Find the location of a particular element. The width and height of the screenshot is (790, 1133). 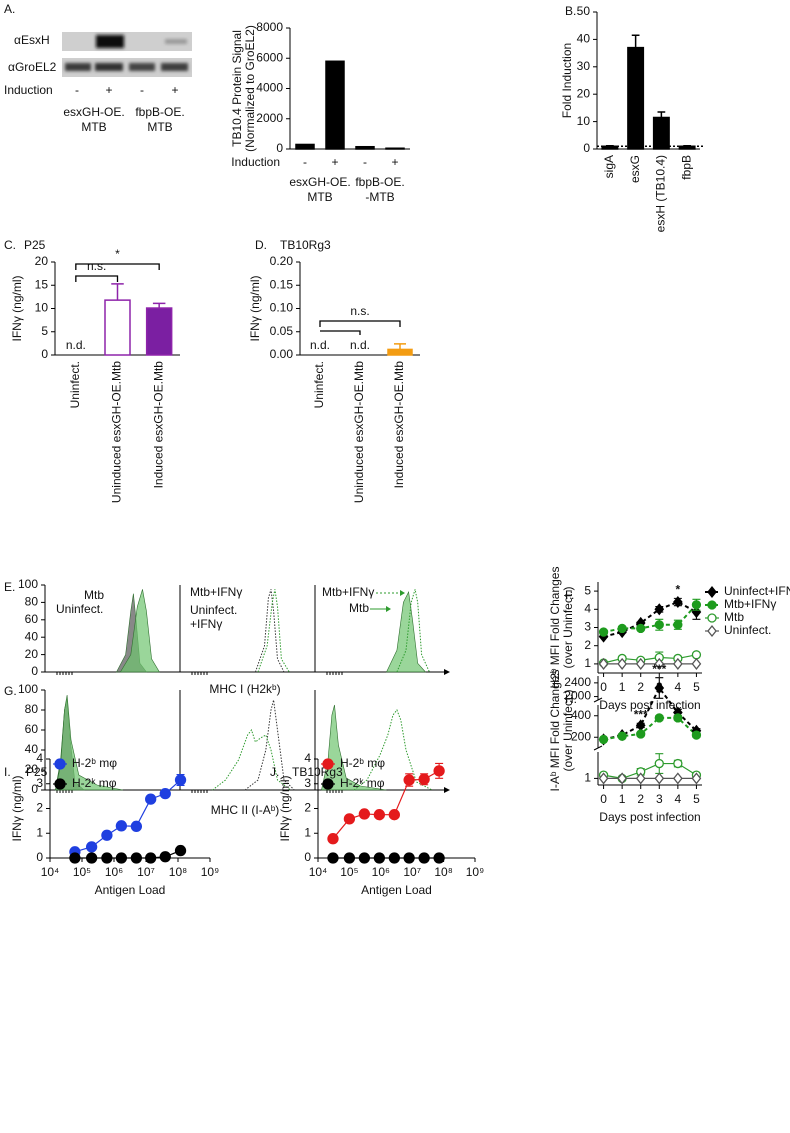

x-tick-label: 10⁴ is located at coordinates (318, 872).